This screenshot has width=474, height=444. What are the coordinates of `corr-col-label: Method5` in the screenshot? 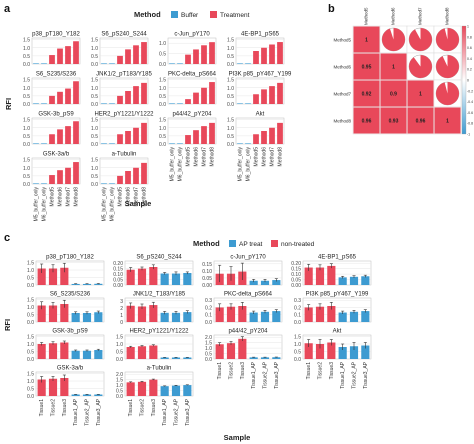 It's located at (366, 16).